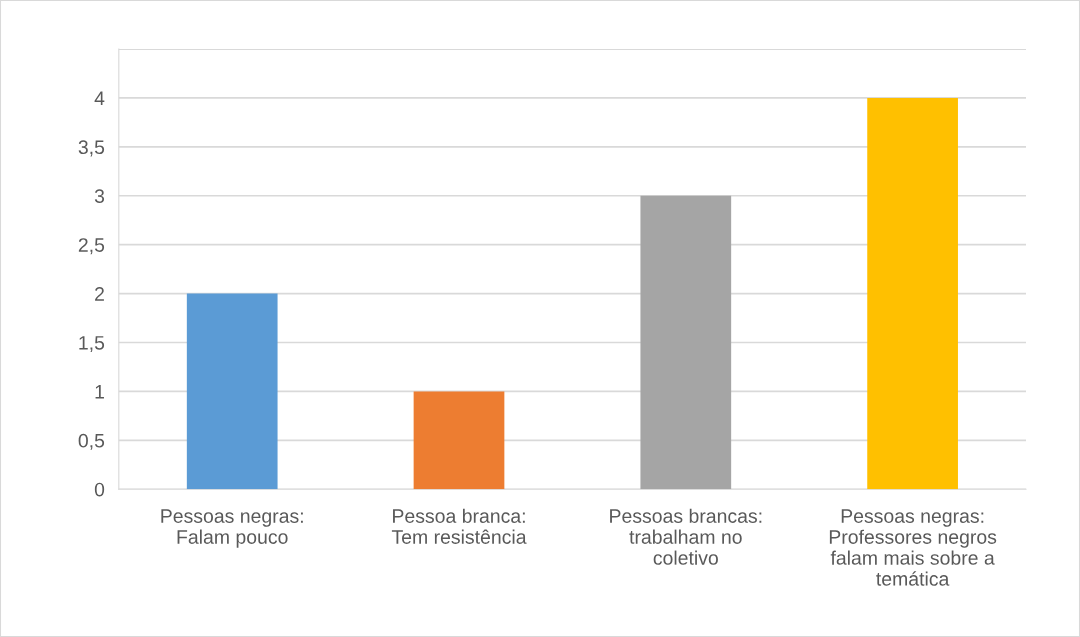 The height and width of the screenshot is (637, 1080). Describe the element at coordinates (99, 392) in the screenshot. I see `y-tick-label: 1` at that location.